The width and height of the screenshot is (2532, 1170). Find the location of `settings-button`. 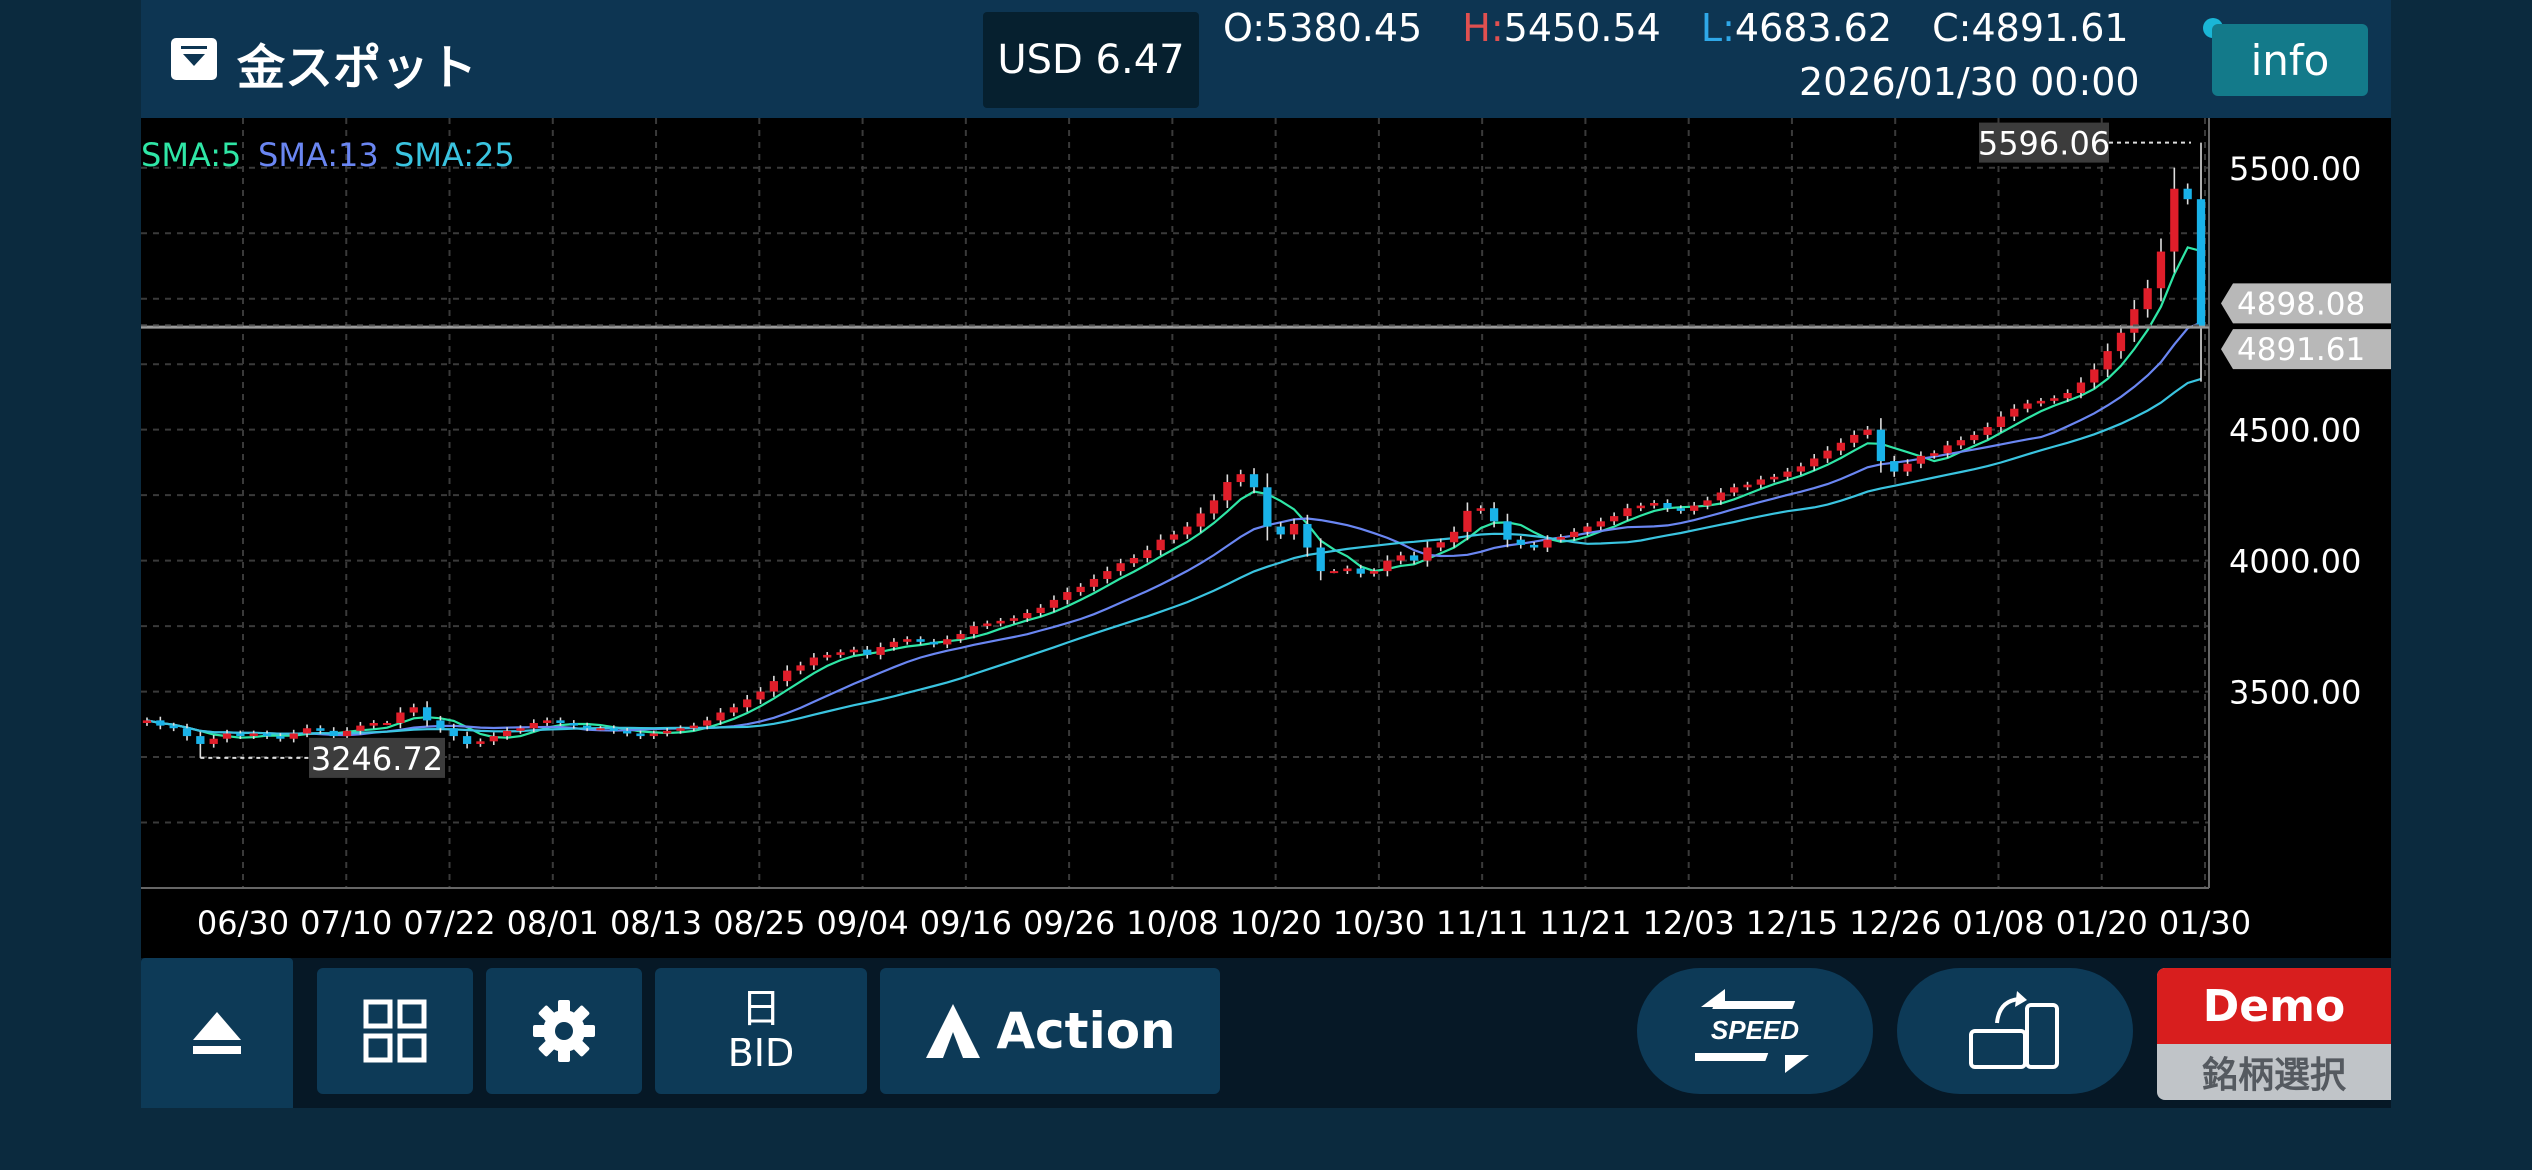

settings-button is located at coordinates (564, 1031).